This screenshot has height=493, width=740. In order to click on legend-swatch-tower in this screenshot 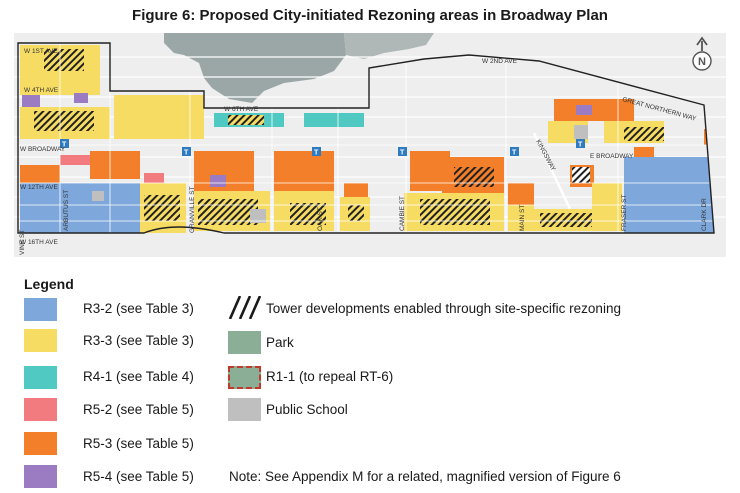, I will do `click(244, 307)`.